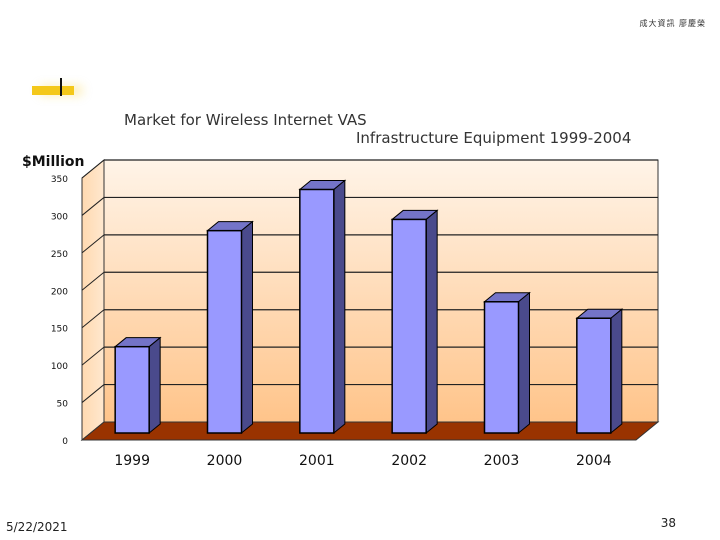  I want to click on x-tick-label: 2002, so click(409, 461).